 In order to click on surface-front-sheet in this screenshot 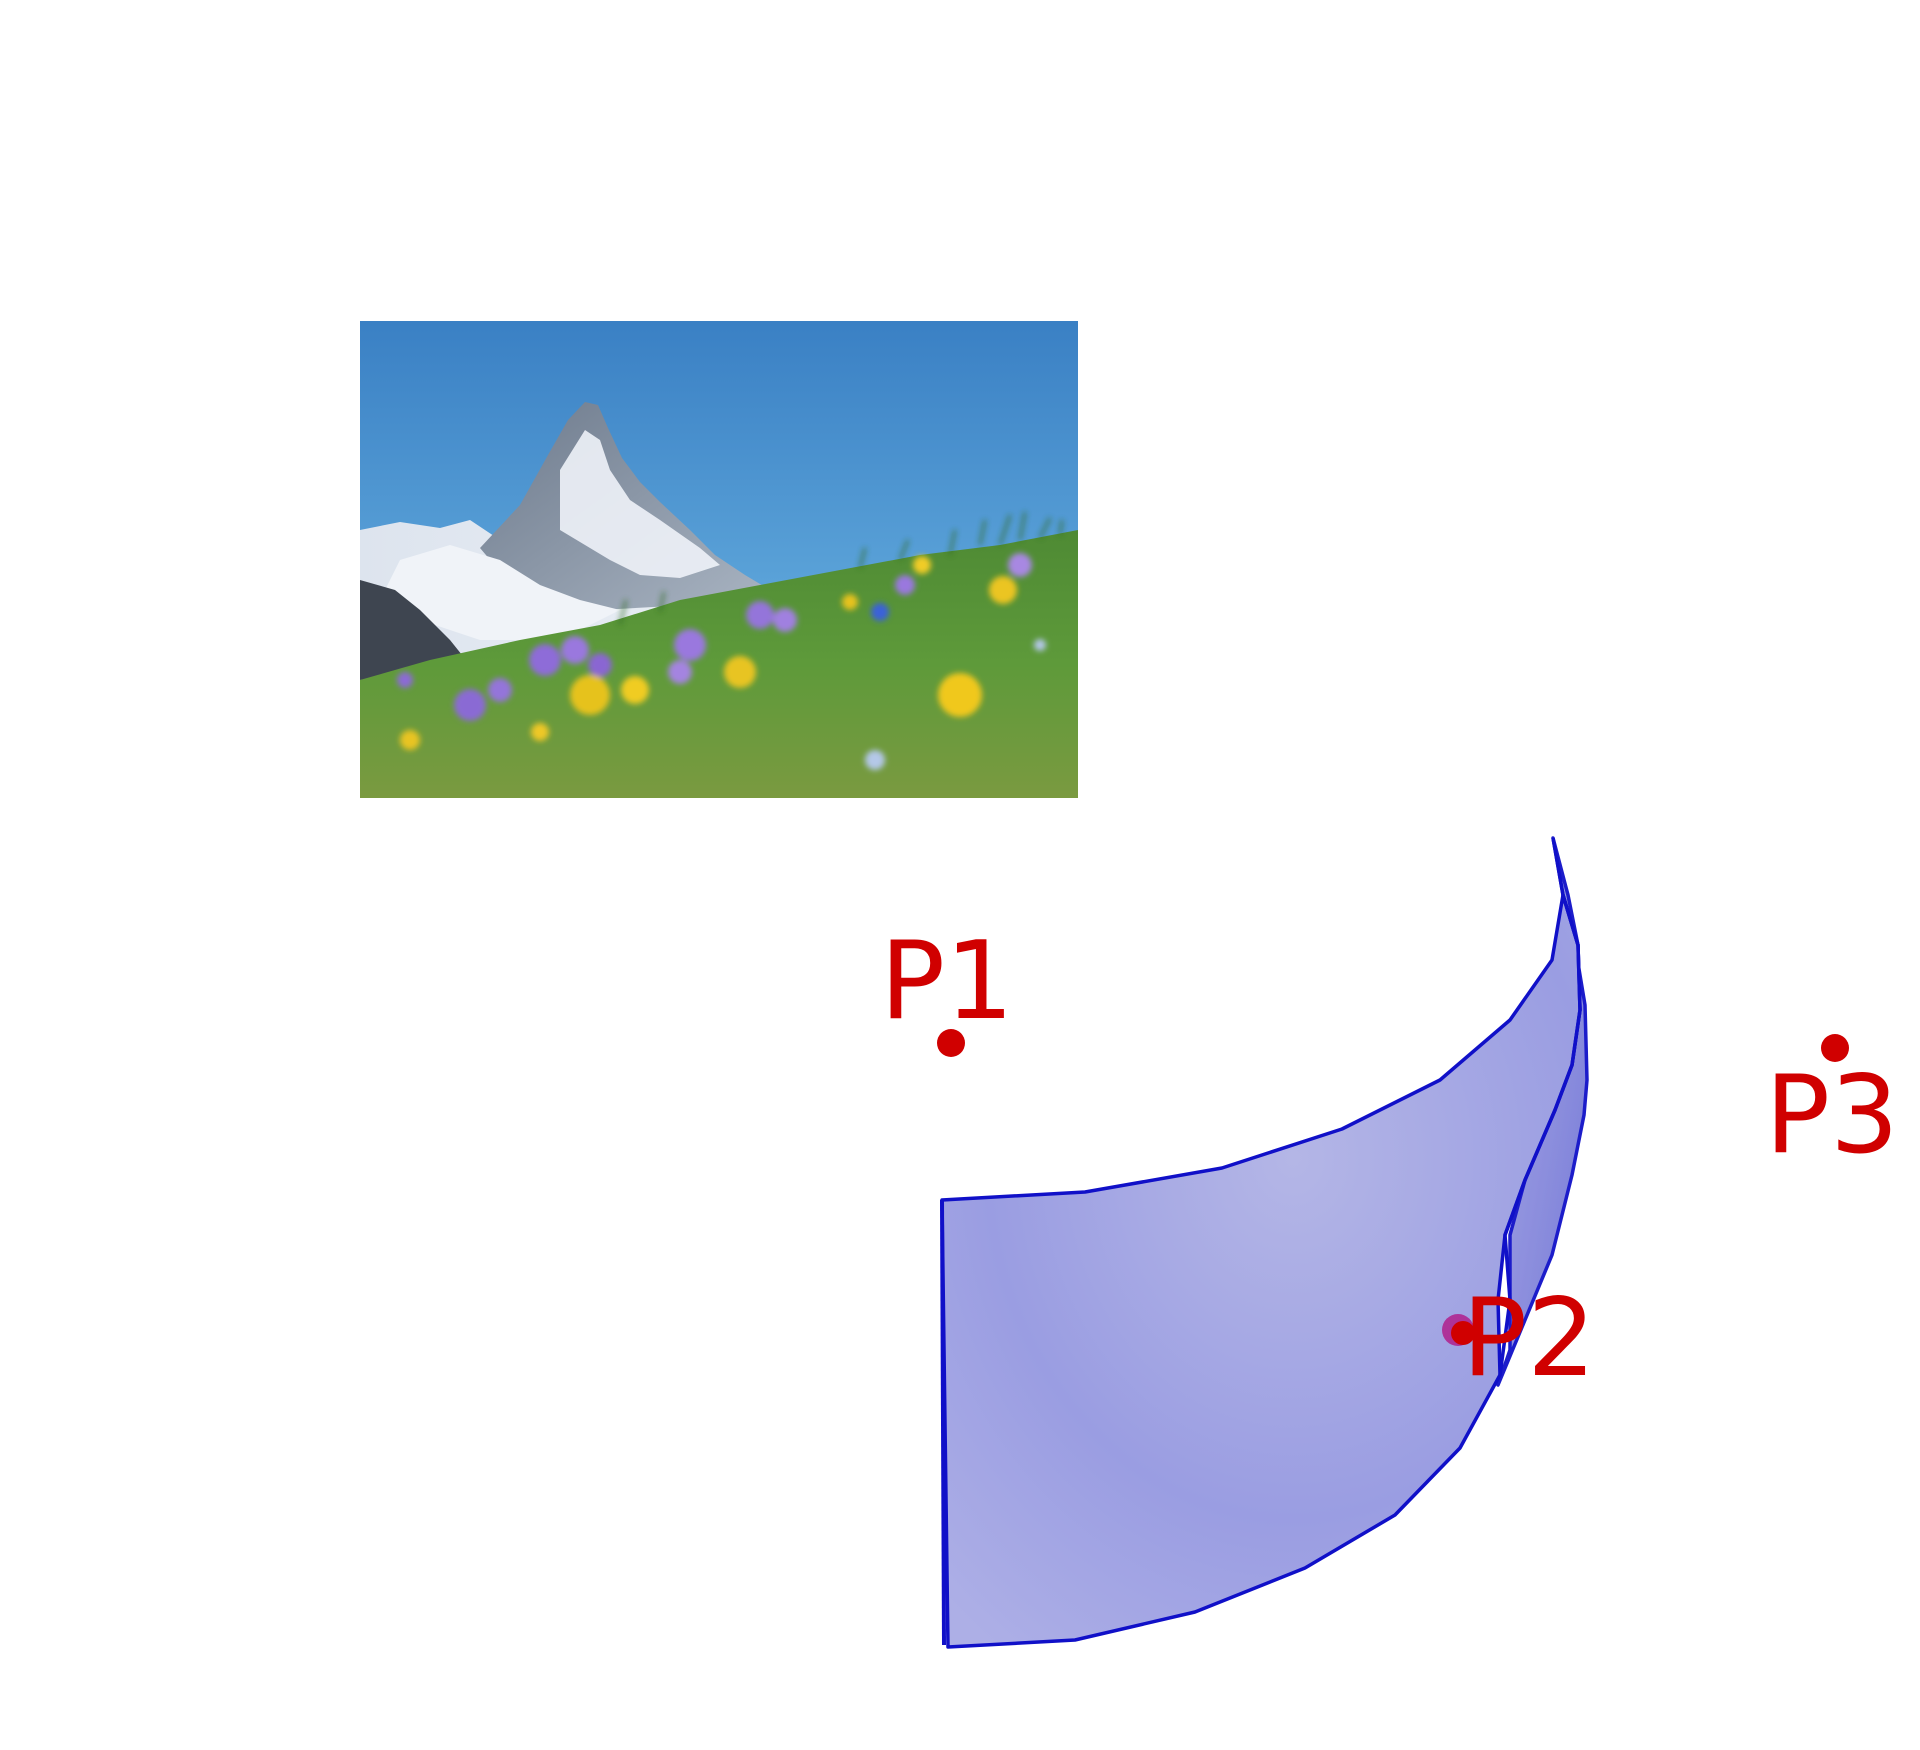, I will do `click(1261, 1271)`.